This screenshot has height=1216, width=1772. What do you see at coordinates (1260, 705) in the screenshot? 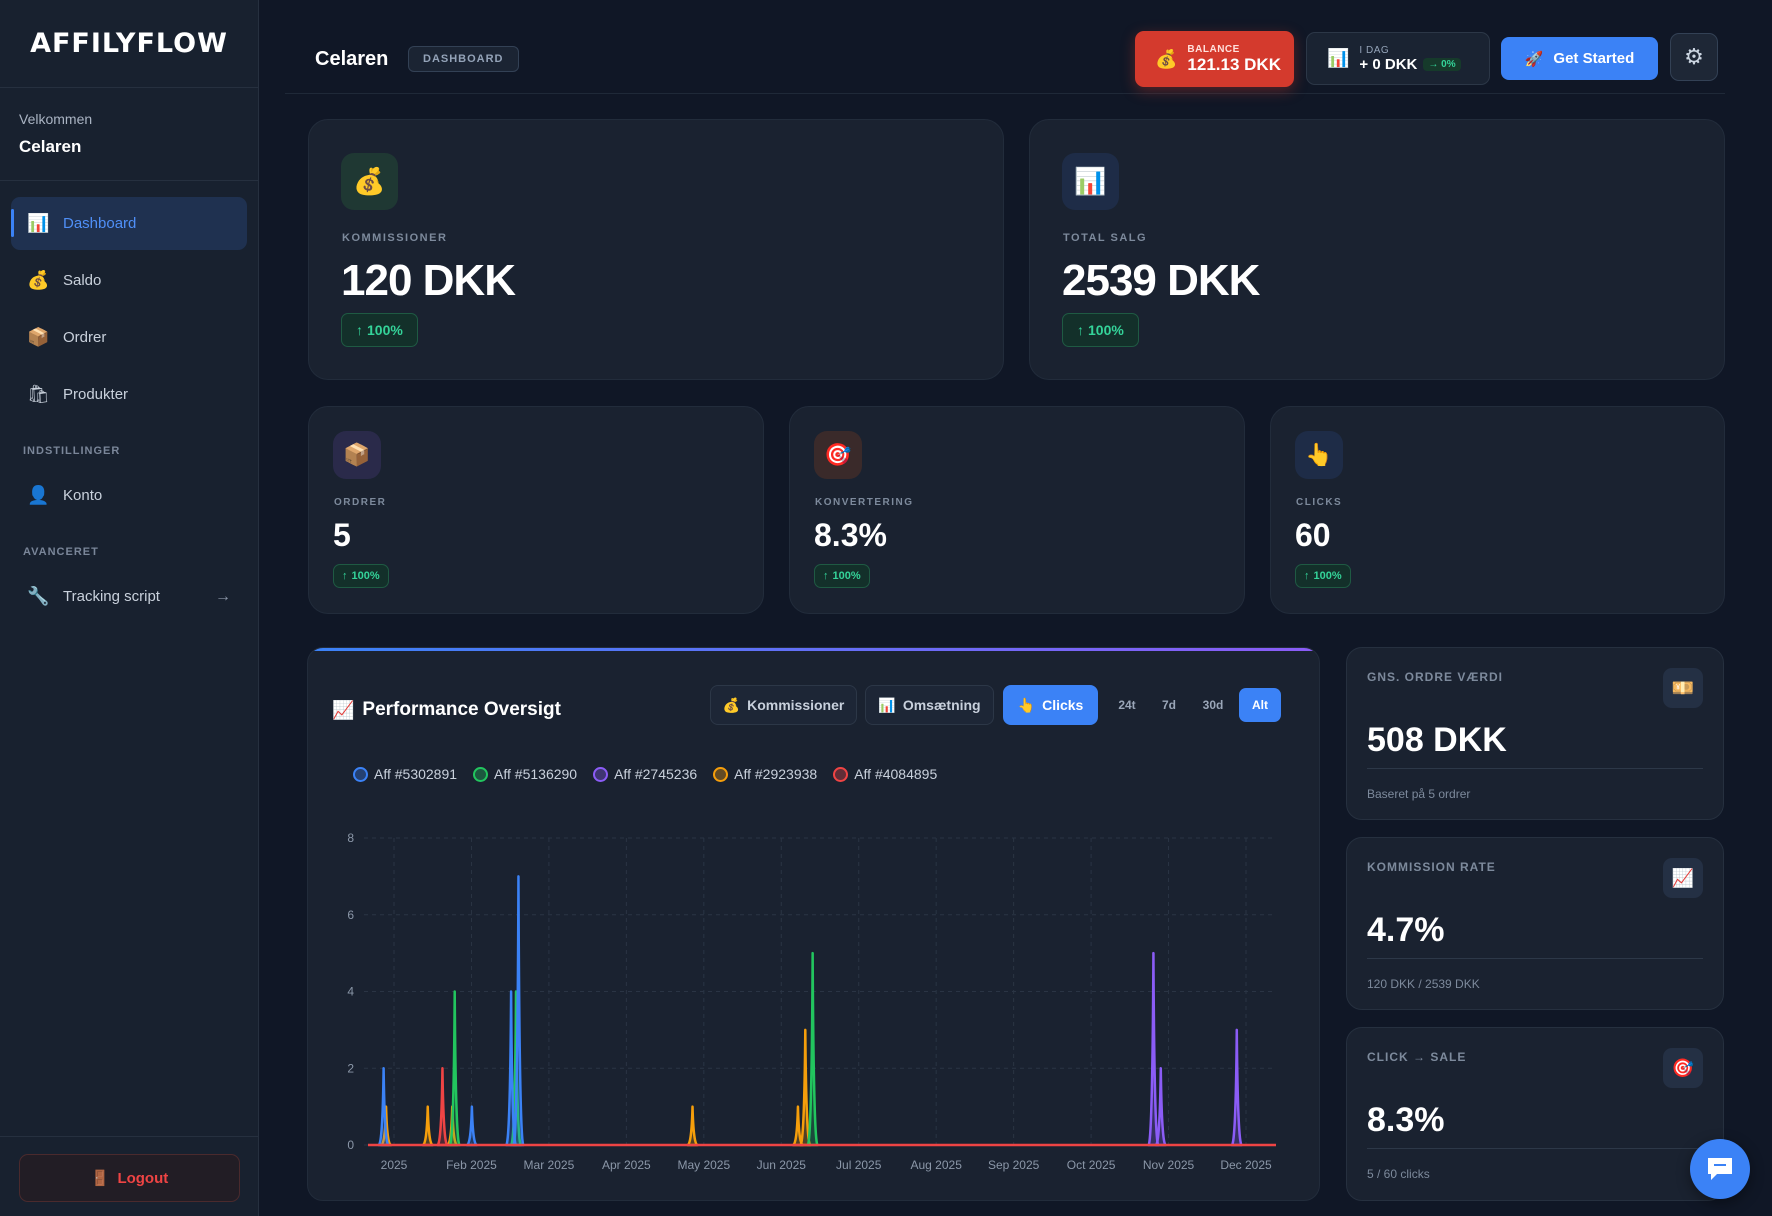
I see `range-button-alt: Alt` at bounding box center [1260, 705].